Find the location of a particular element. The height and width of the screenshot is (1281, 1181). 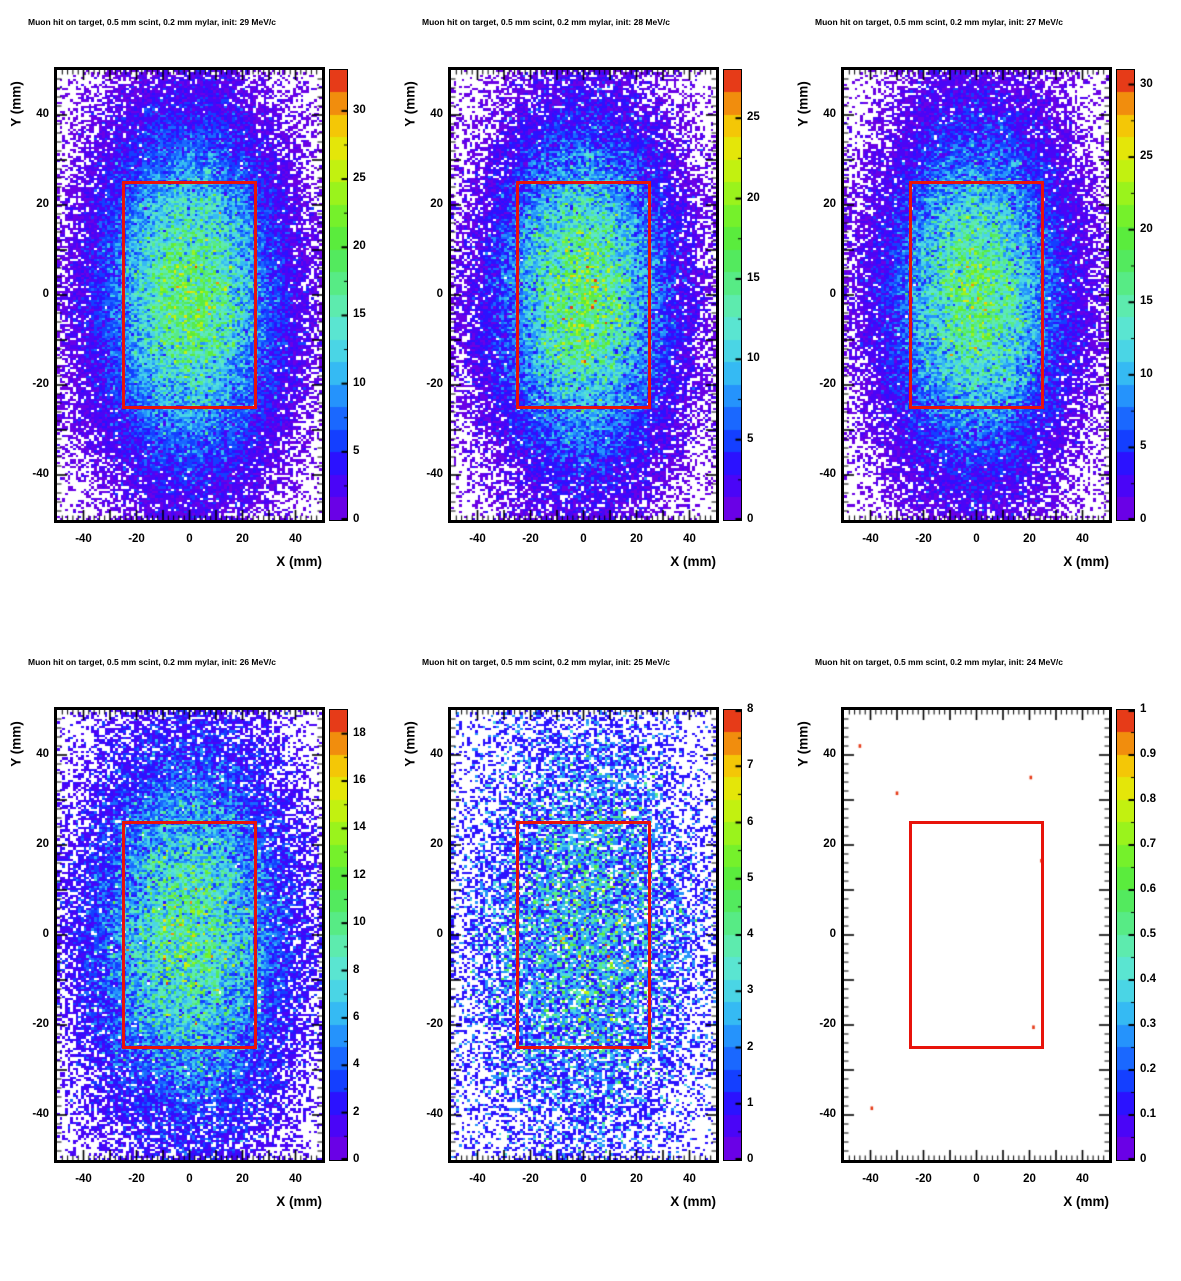

colorbar-tick-label: 0.4 is located at coordinates (1148, 979).